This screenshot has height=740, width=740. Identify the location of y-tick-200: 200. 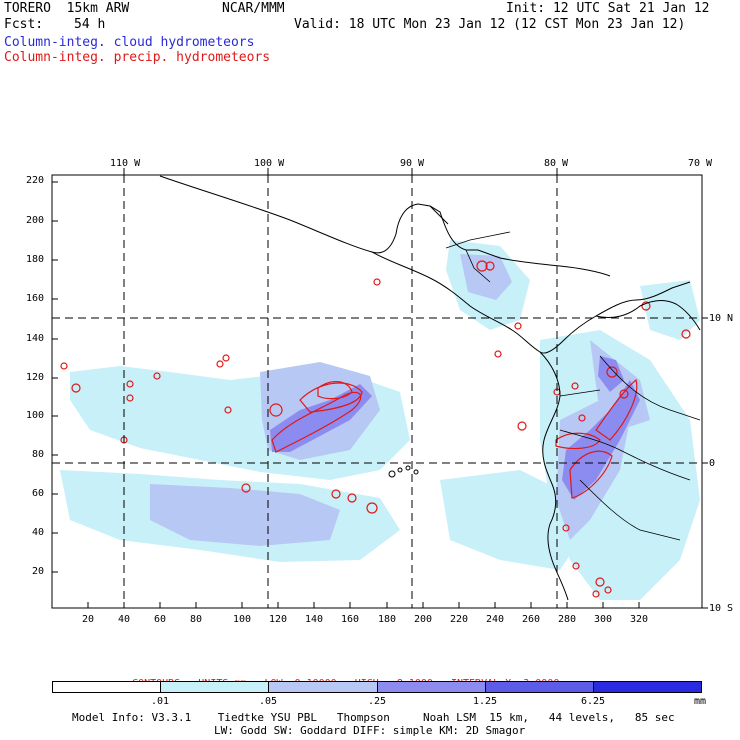
(35, 220).